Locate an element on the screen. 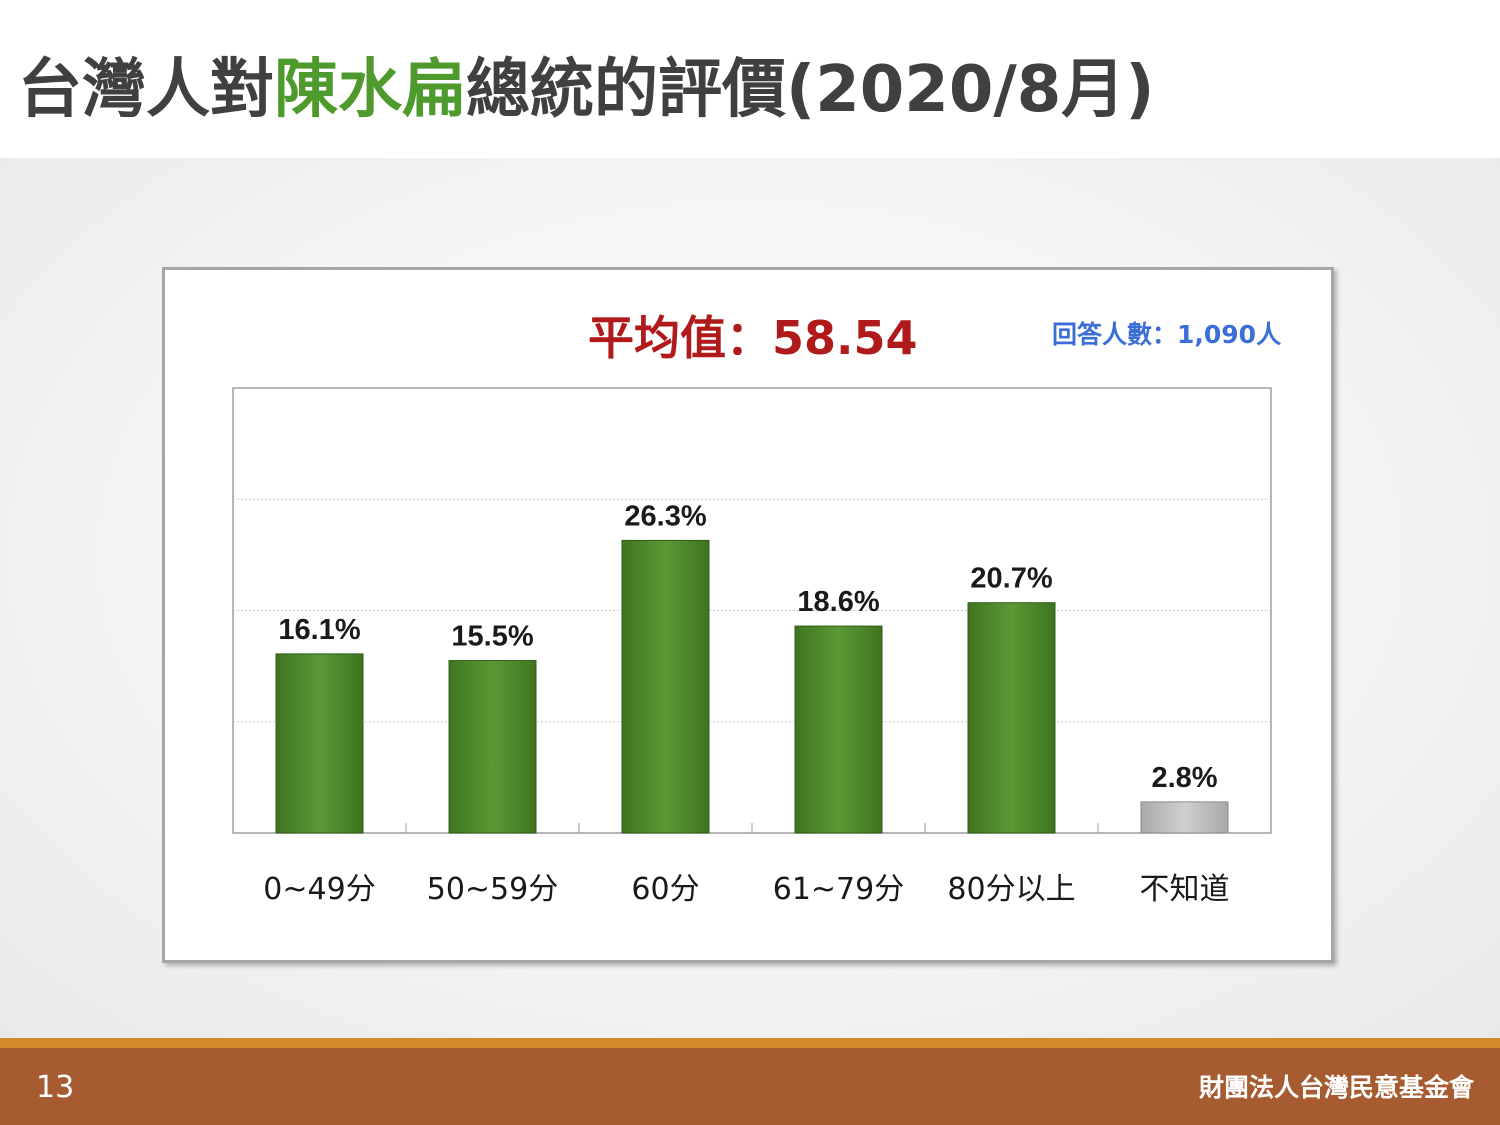 The width and height of the screenshot is (1500, 1125). title-suffix: 總統的評價(2020/8月) is located at coordinates (810, 90).